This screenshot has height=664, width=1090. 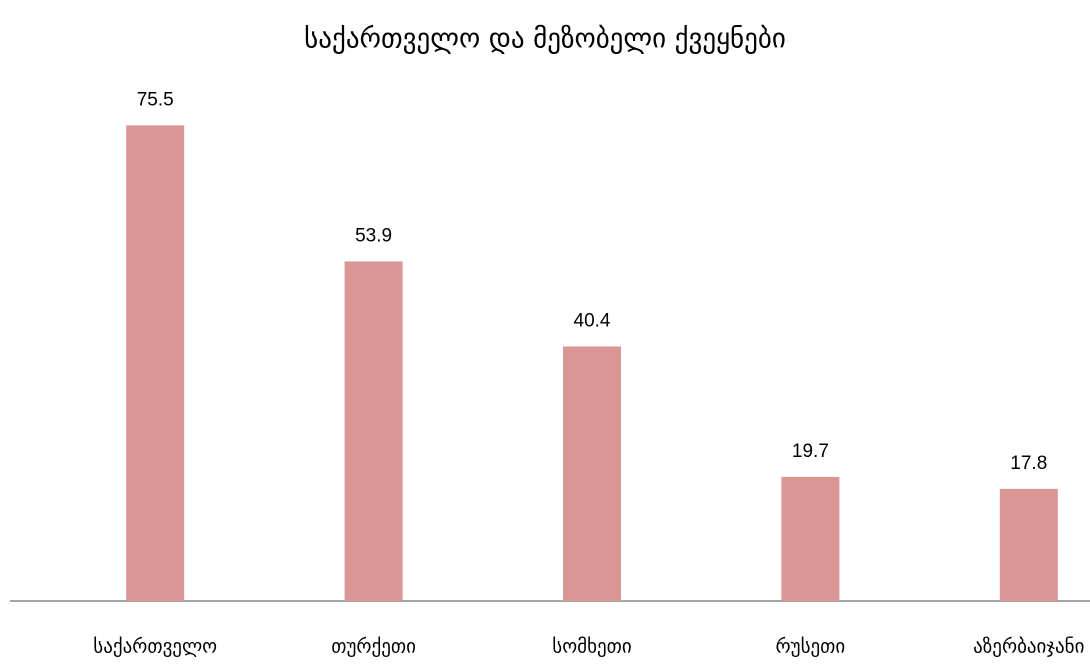 I want to click on data-label: 75.5, so click(x=155, y=99).